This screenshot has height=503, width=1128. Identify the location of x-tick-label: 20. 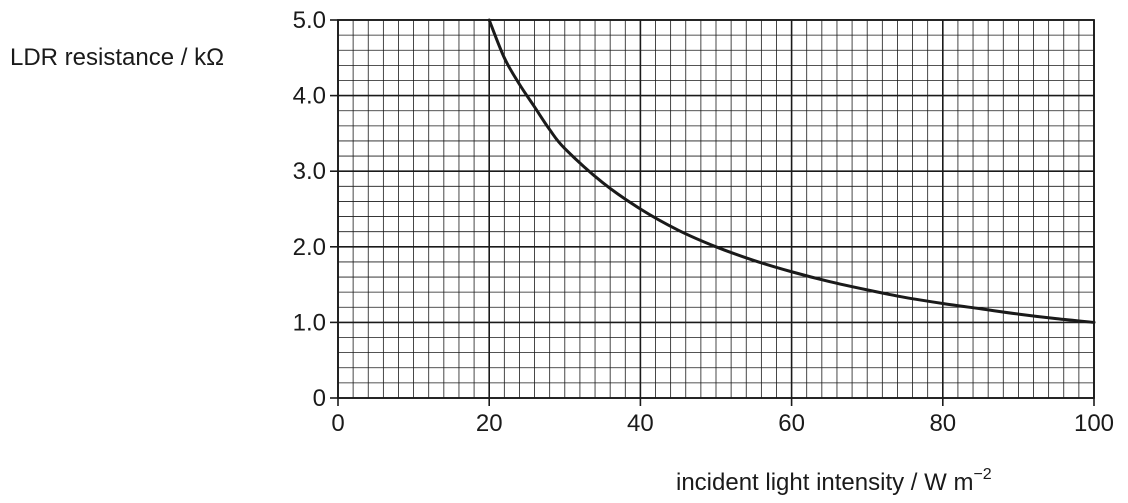
(489, 423).